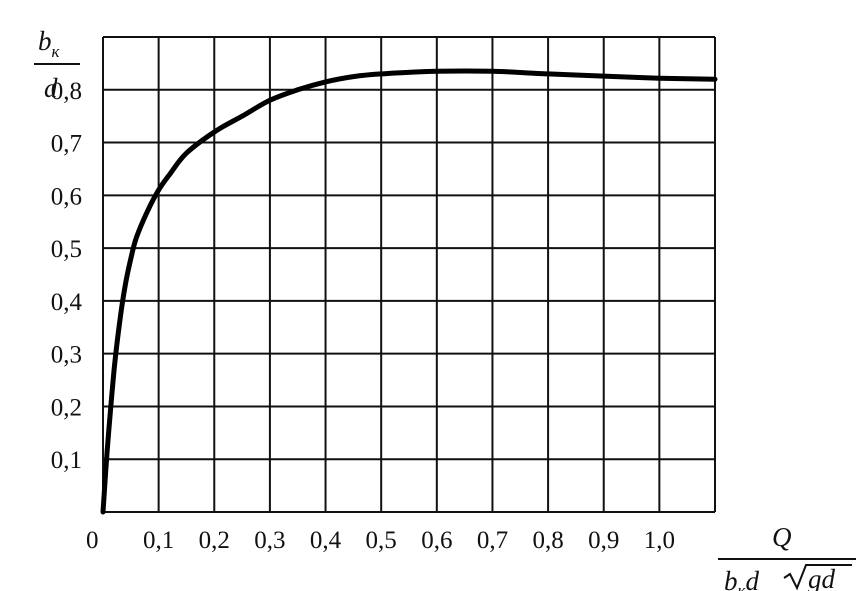  I want to click on y-tick-label: 0,5, so click(66, 249).